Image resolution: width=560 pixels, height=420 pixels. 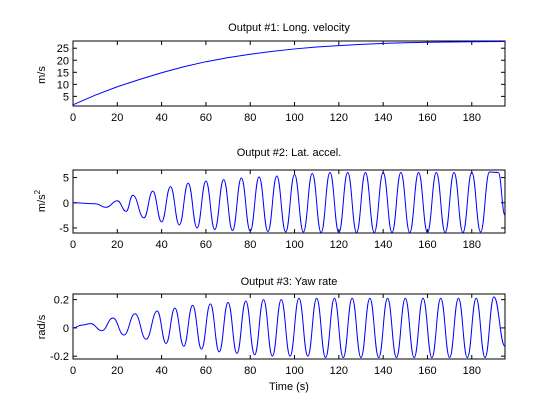 What do you see at coordinates (63, 61) in the screenshot?
I see `y-tick-label: 20` at bounding box center [63, 61].